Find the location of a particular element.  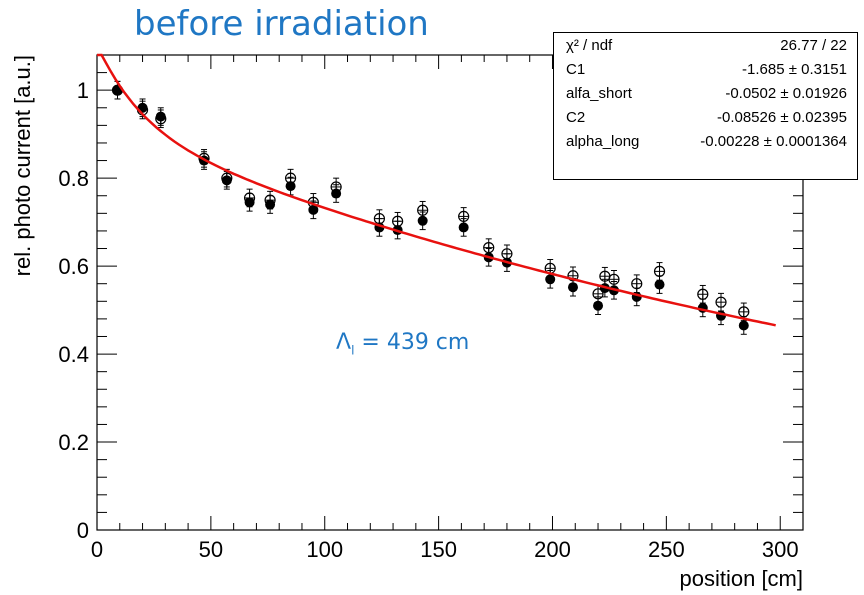

x-tick-label: 200 is located at coordinates (552, 549).